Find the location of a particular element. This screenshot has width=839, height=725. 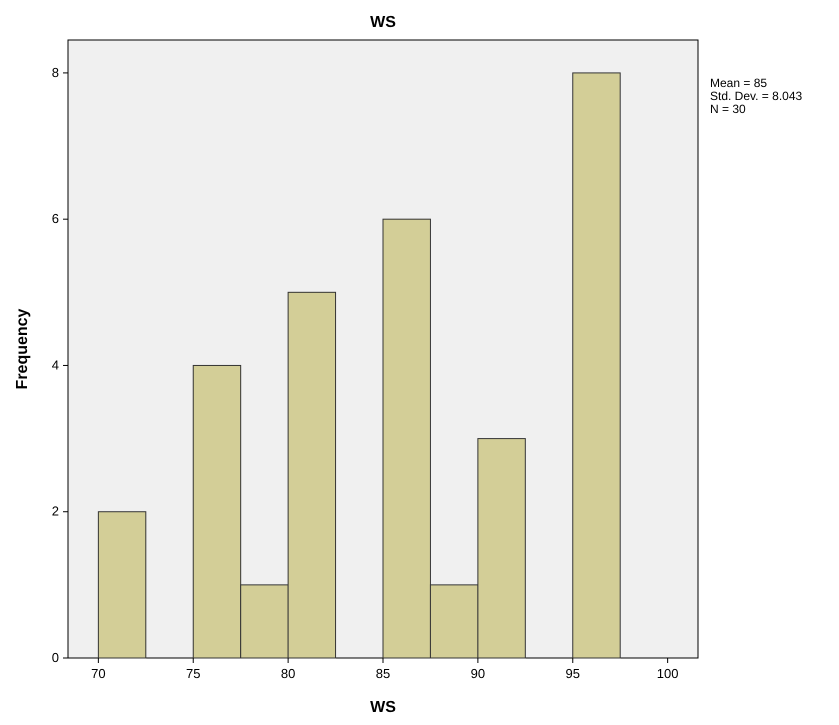

text: Std. Dev. = 8.043 is located at coordinates (756, 96).